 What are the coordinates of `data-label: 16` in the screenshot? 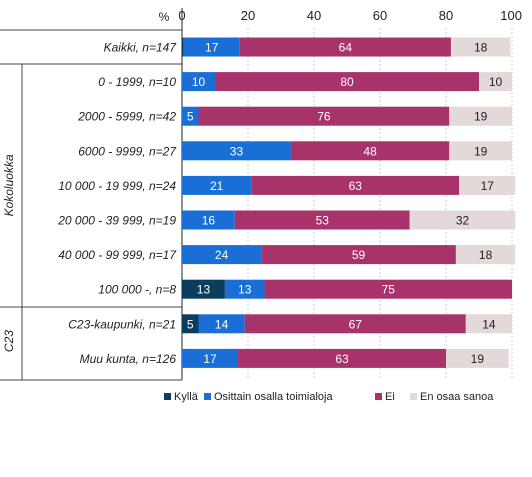 It's located at (209, 221).